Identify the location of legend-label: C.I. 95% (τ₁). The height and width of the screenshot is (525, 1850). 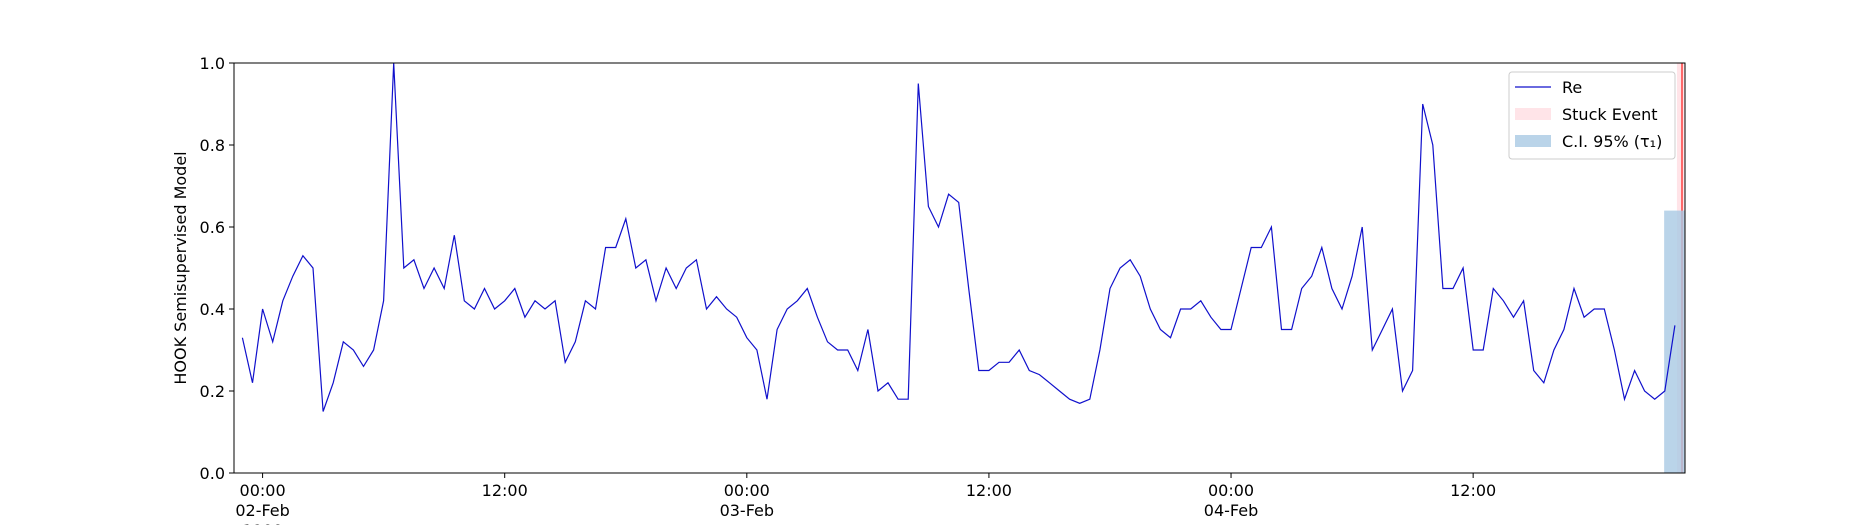
(1612, 141).